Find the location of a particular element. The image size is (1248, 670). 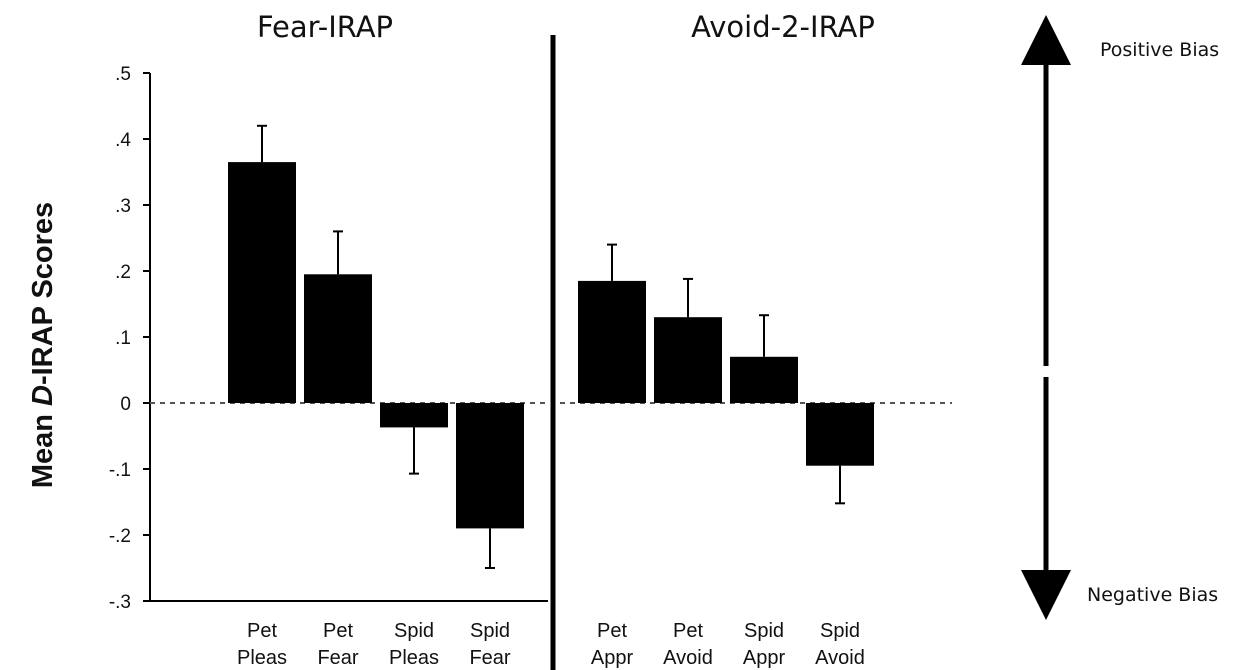

y-tick-label: .1 is located at coordinates (123, 338).